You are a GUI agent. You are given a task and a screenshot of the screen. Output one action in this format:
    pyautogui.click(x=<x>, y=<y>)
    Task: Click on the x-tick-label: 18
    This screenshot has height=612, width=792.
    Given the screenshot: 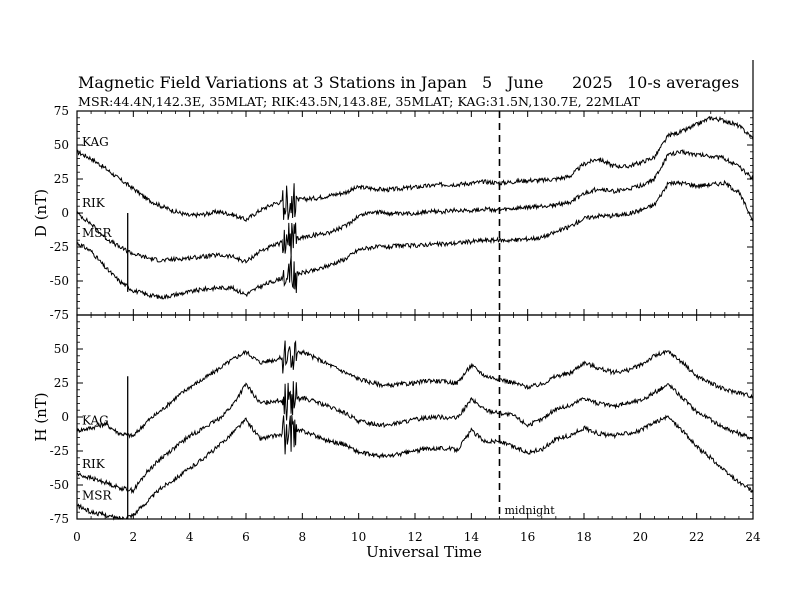 What is the action you would take?
    pyautogui.click(x=583, y=537)
    